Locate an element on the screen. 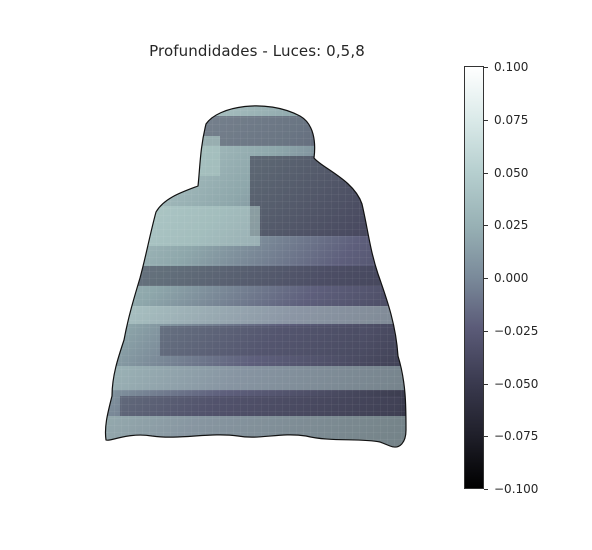 Image resolution: width=592 pixels, height=550 pixels. colorbar-tick-label: 0.100 is located at coordinates (511, 67).